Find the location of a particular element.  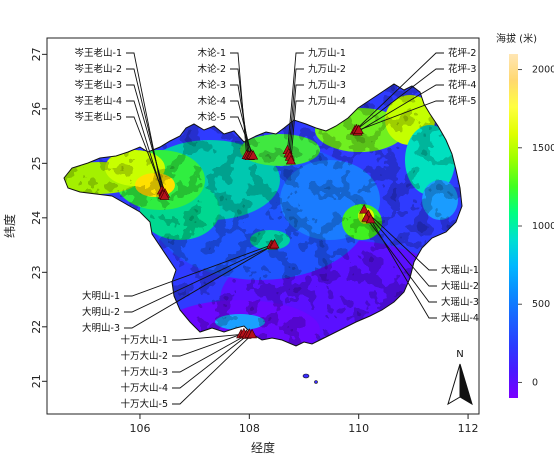

site-label: 花坪-2 is located at coordinates (462, 53).